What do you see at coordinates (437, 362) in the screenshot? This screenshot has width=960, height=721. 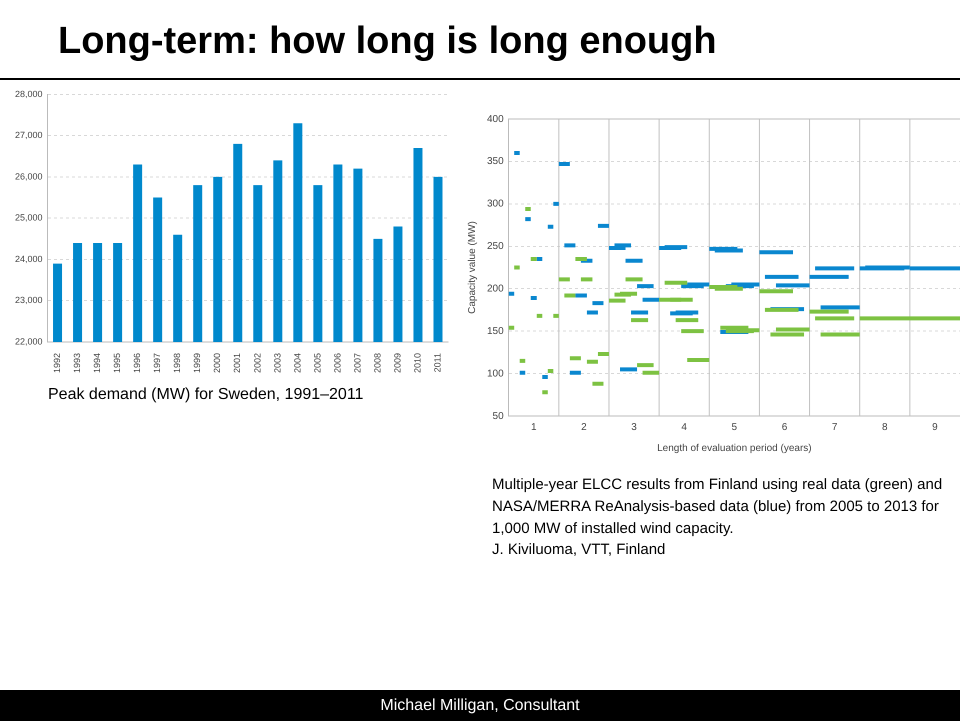 I see `x-tick-label: 2011` at bounding box center [437, 362].